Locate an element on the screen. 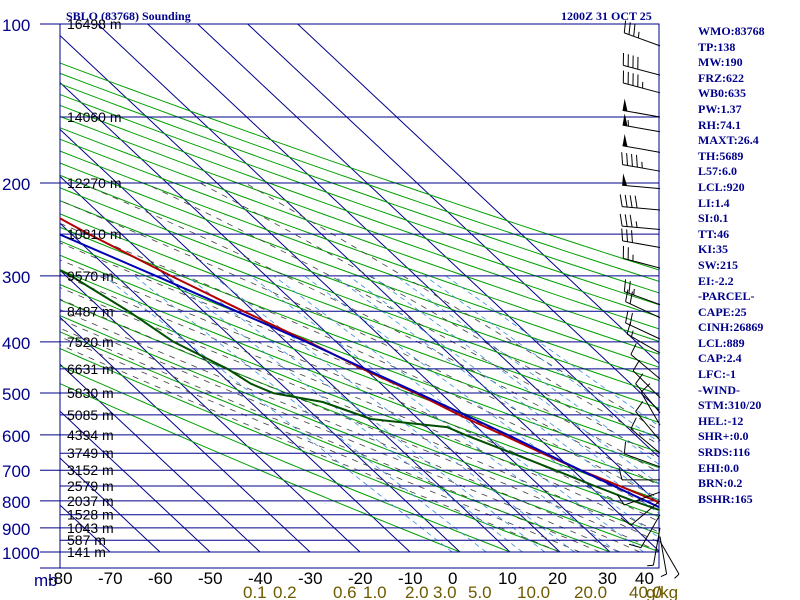  height-label: 12270 m is located at coordinates (94, 183).